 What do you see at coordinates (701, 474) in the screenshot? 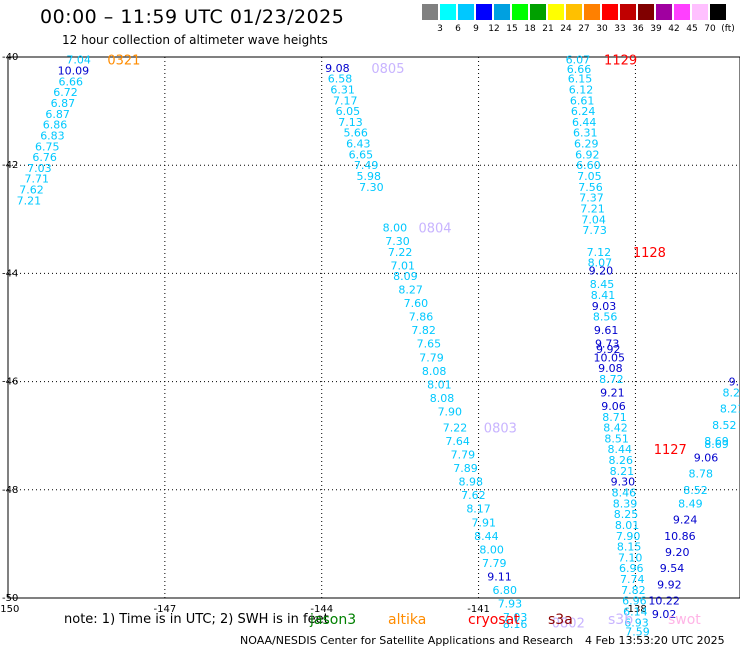
I see `wave-height-point: 8.78` at bounding box center [701, 474].